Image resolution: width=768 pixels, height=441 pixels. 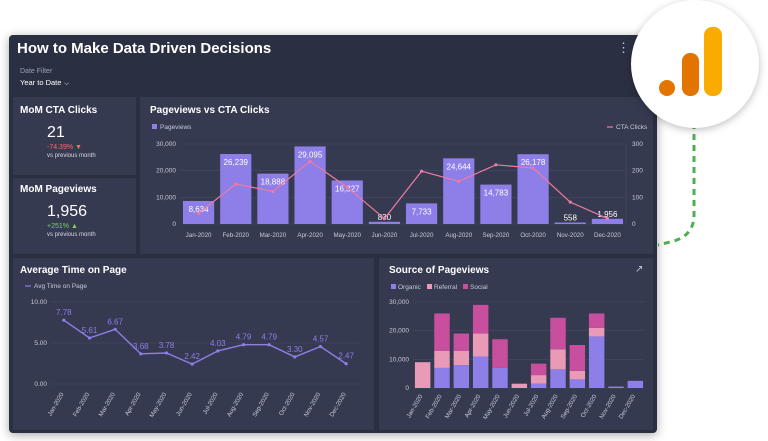 What do you see at coordinates (516, 344) in the screenshot?
I see `source-pageviews-panel` at bounding box center [516, 344].